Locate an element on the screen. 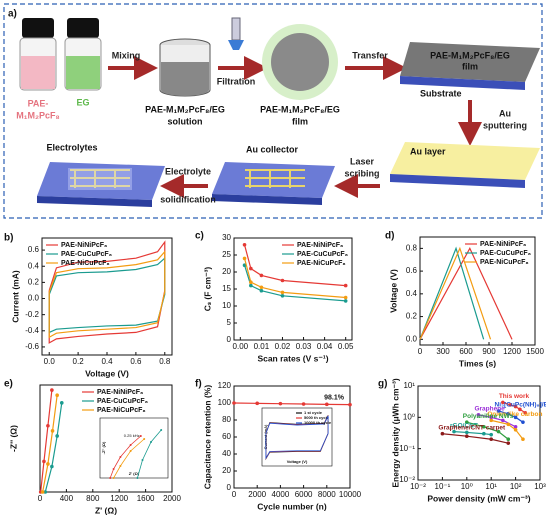 The width and height of the screenshot is (546, 521). y-tick-label: 10⁰ is located at coordinates (409, 416).